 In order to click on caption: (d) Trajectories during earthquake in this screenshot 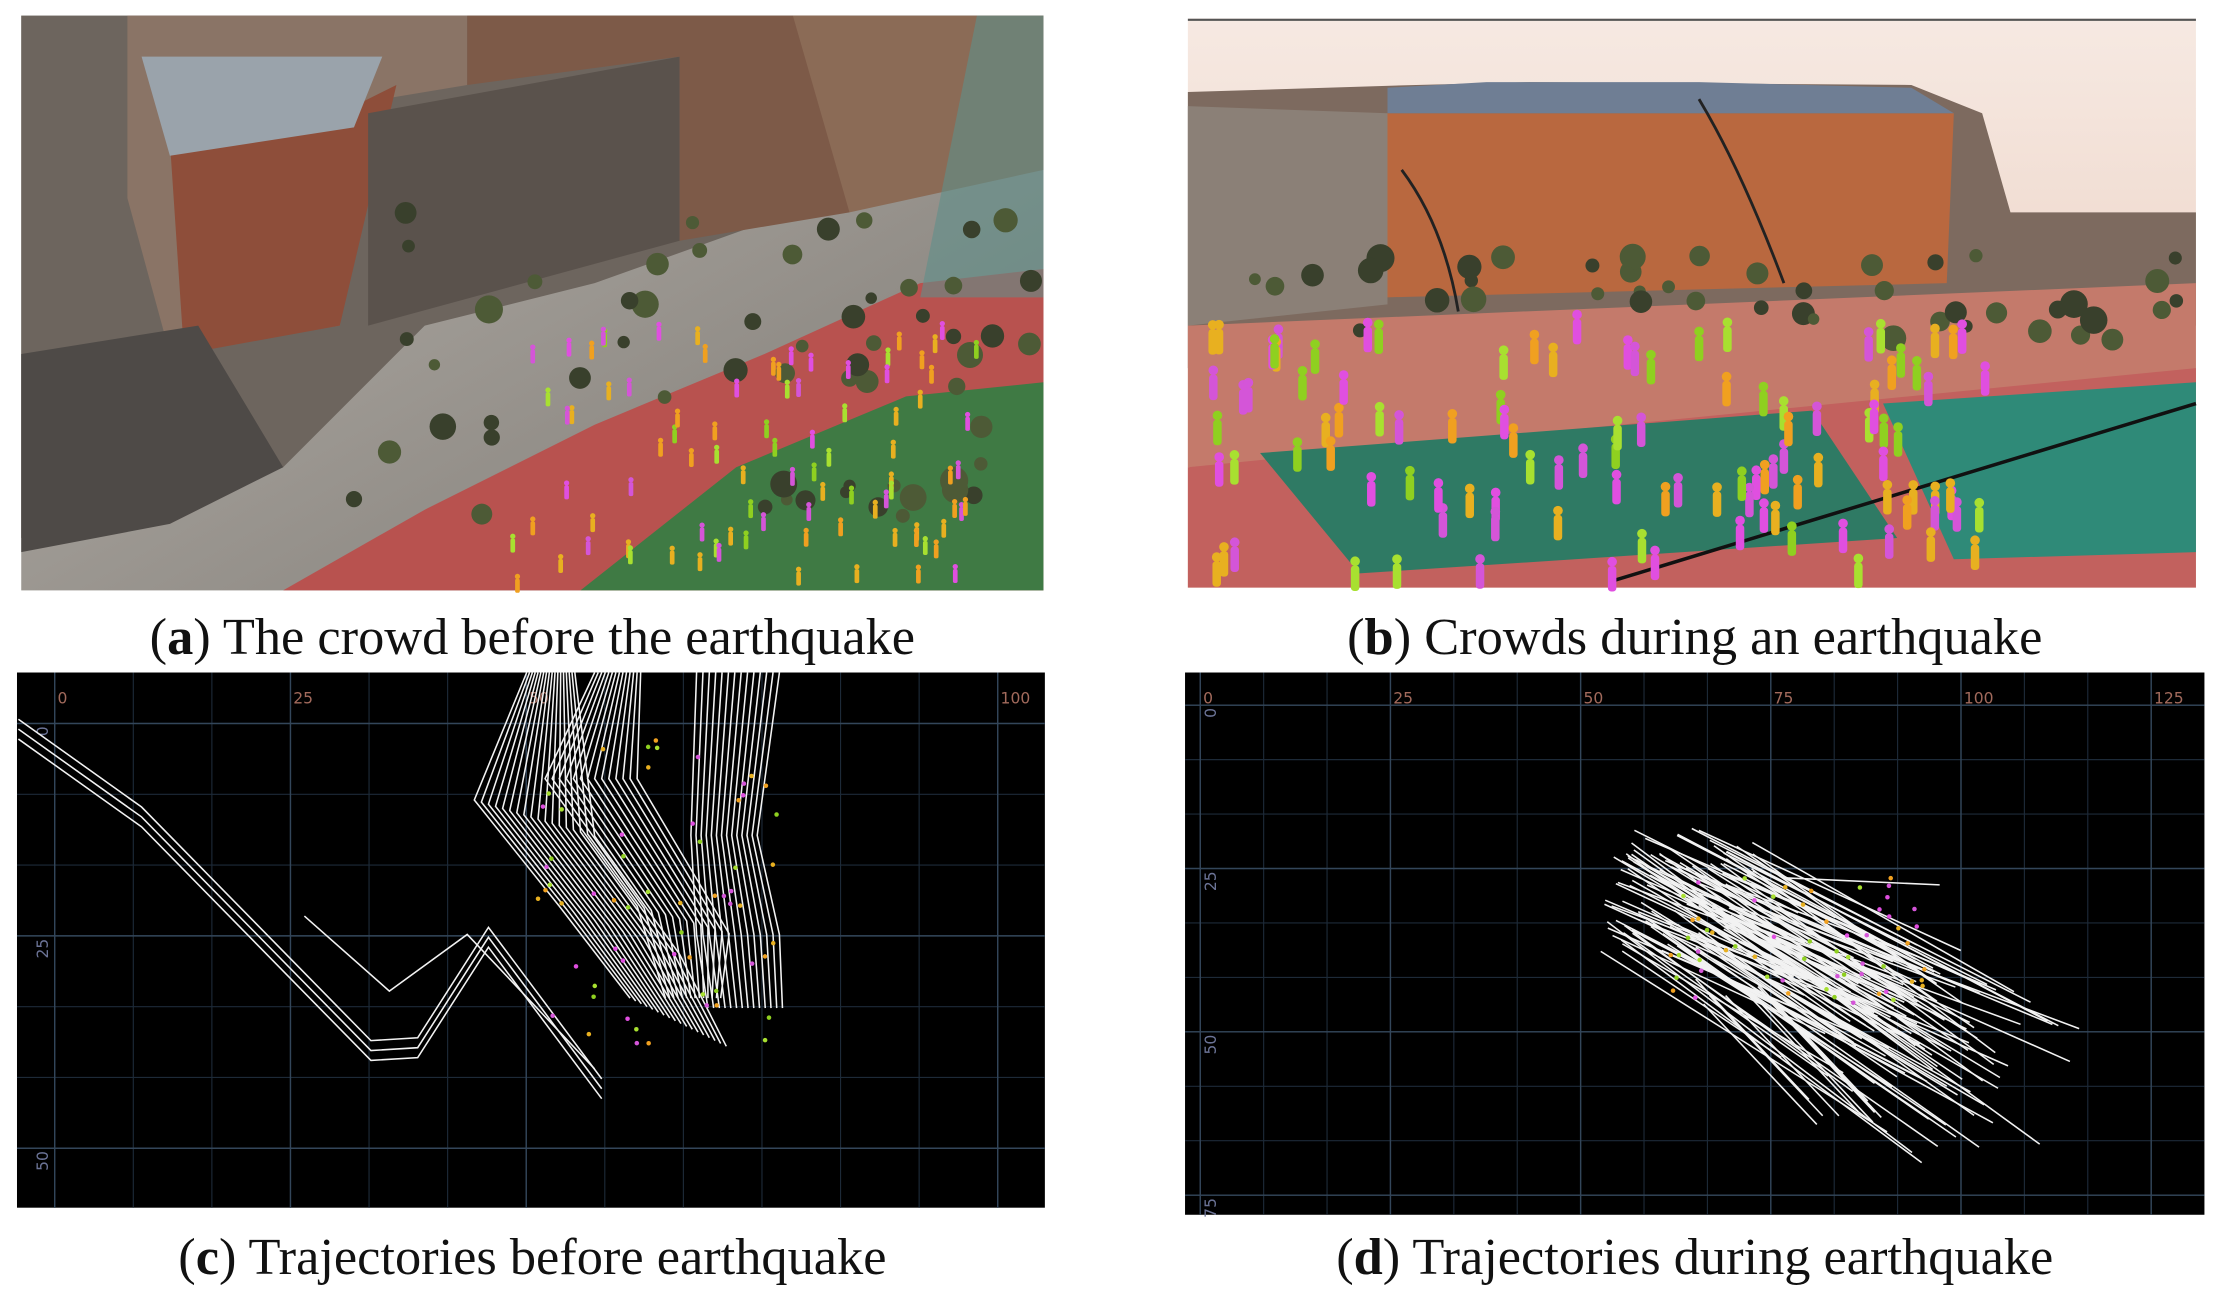, I will do `click(1694, 1257)`.